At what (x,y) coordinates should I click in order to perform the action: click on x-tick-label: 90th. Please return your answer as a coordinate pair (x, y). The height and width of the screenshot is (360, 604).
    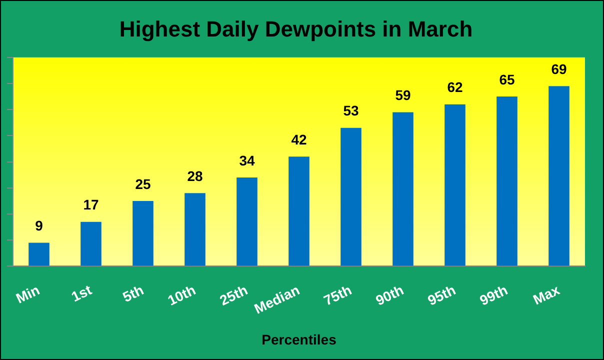
    Looking at the image, I should click on (389, 295).